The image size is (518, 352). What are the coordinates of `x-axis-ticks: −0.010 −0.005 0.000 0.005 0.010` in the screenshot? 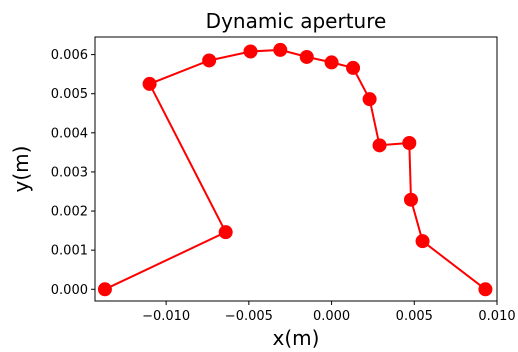 It's located at (329, 312).